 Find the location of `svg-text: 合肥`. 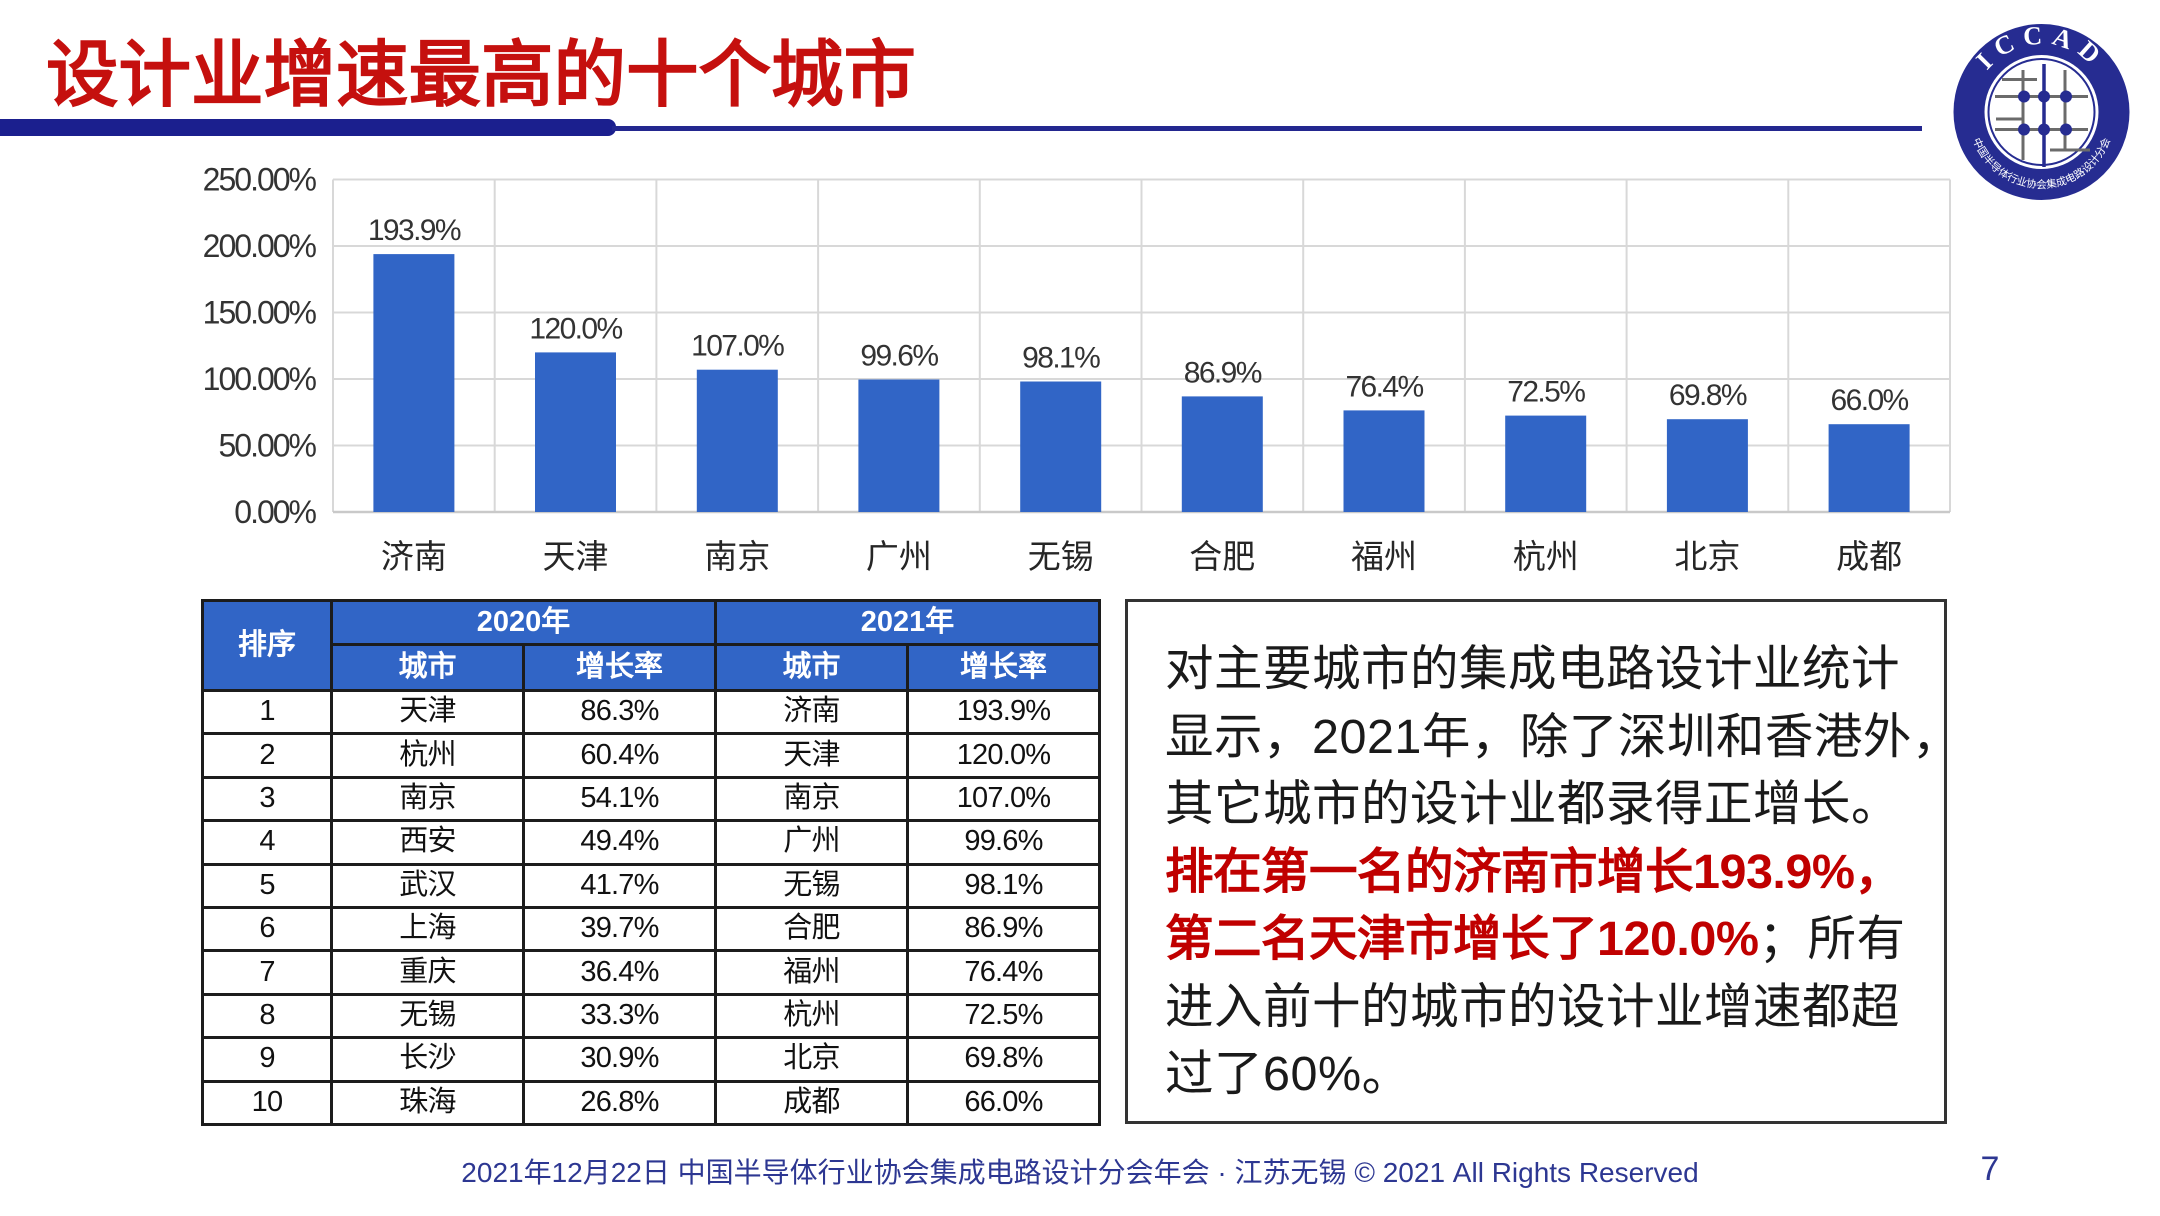

svg-text: 合肥 is located at coordinates (1222, 556).